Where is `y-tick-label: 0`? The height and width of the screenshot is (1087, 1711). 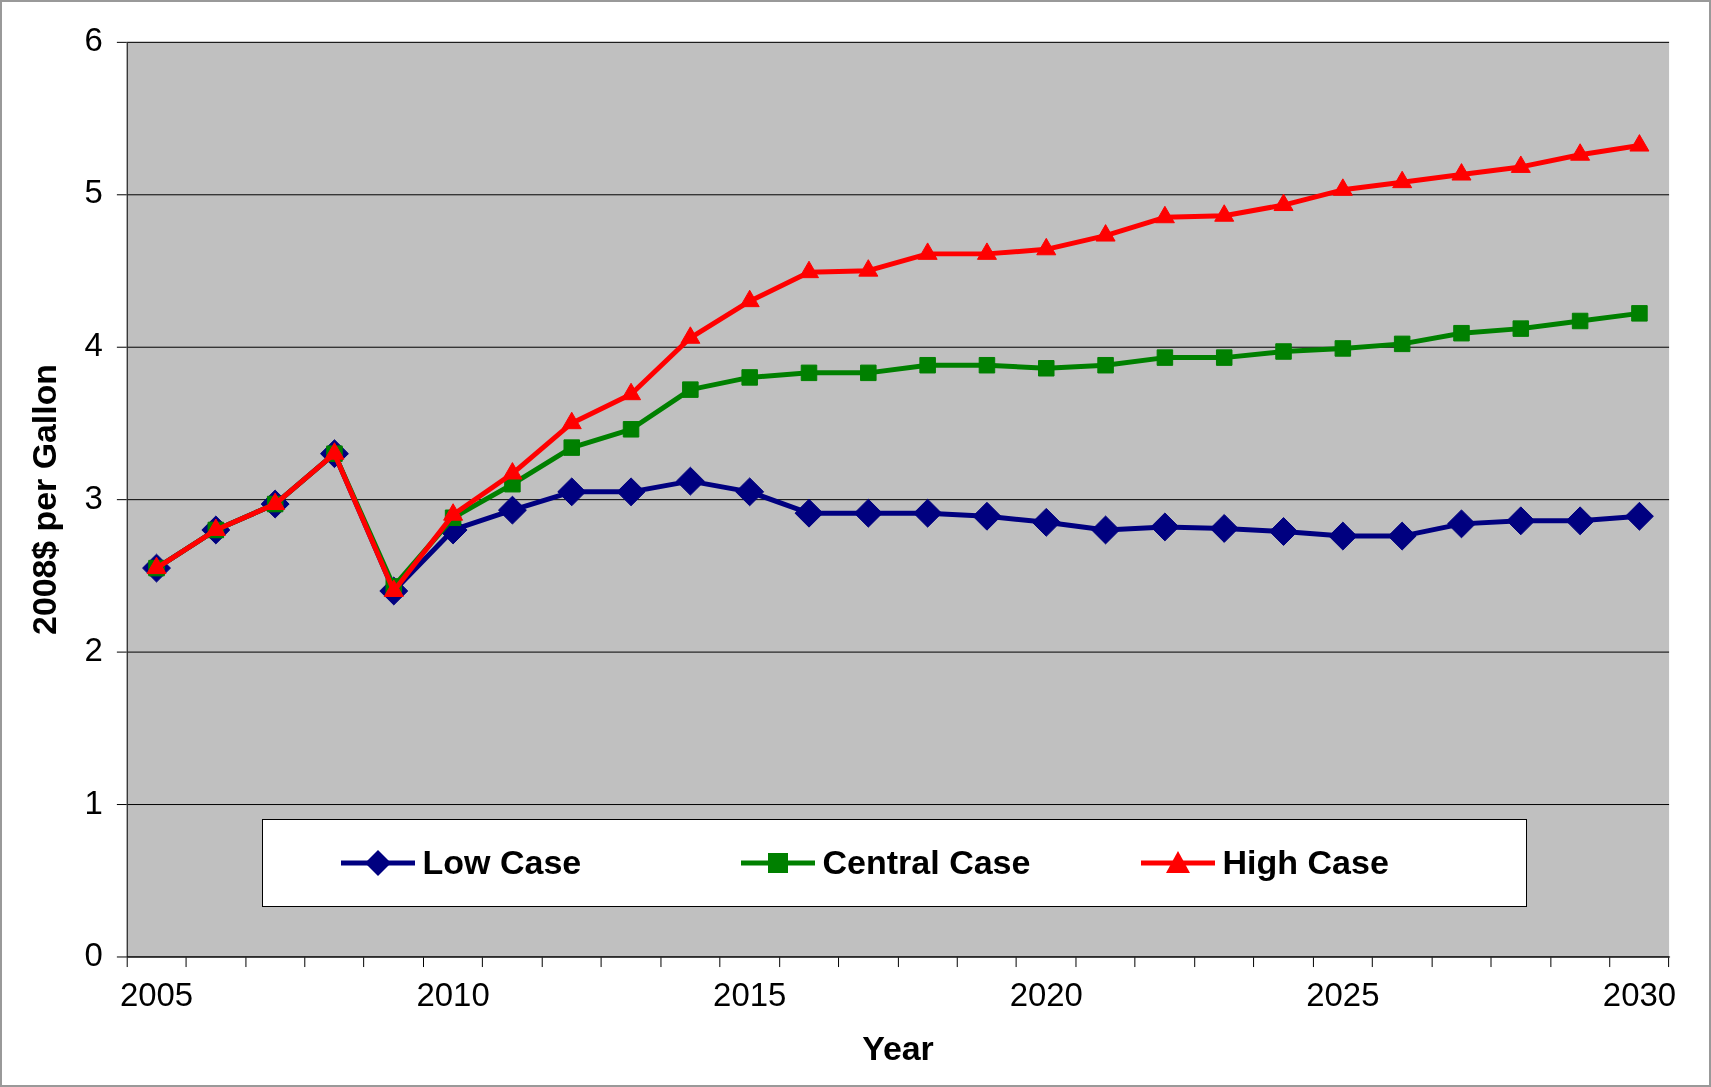
y-tick-label: 0 is located at coordinates (93, 955).